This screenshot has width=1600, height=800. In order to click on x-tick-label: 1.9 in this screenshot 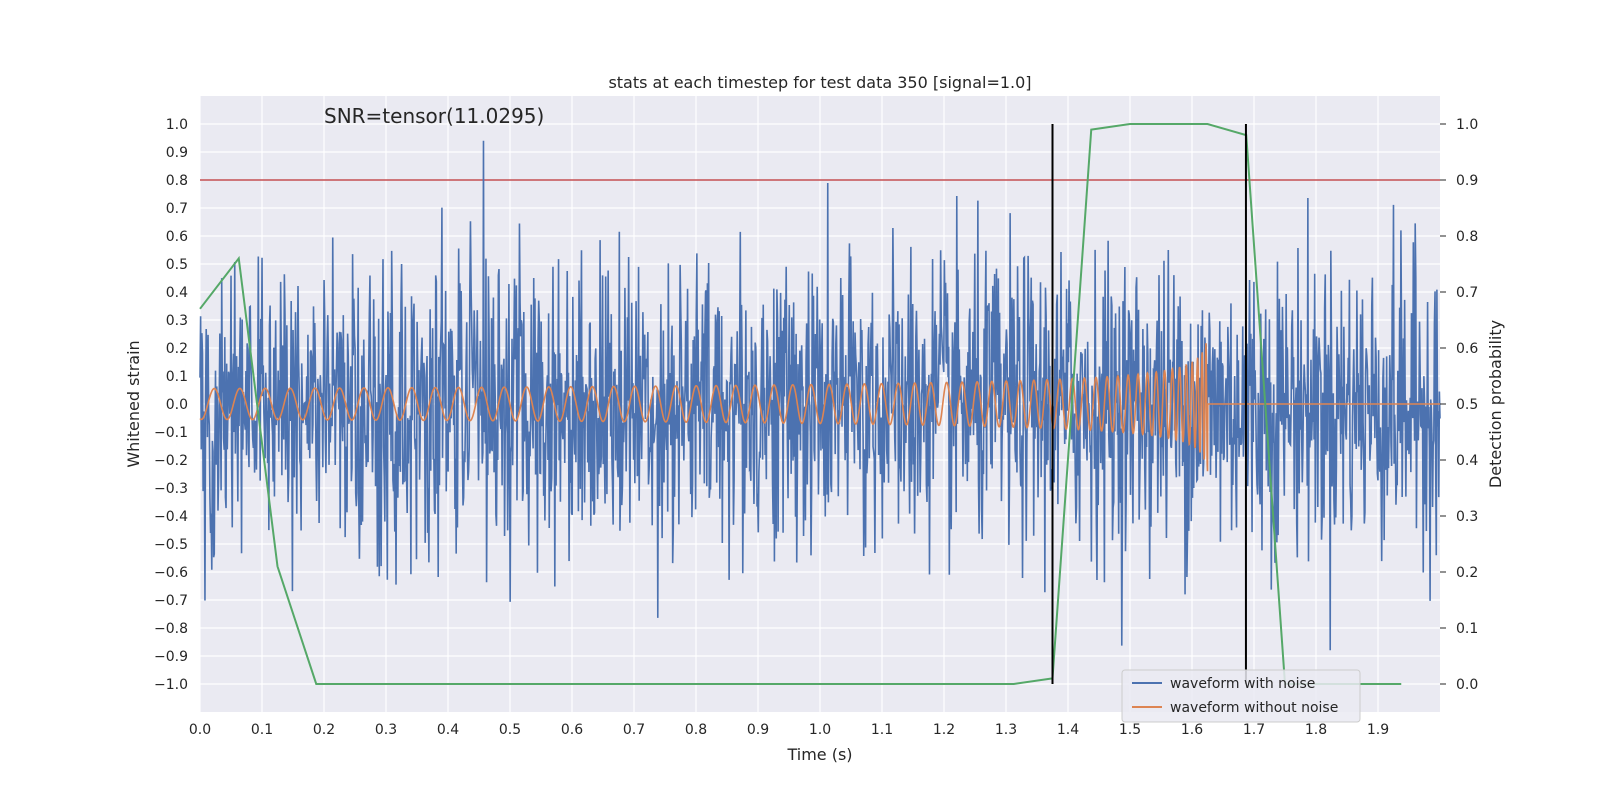, I will do `click(1378, 730)`.